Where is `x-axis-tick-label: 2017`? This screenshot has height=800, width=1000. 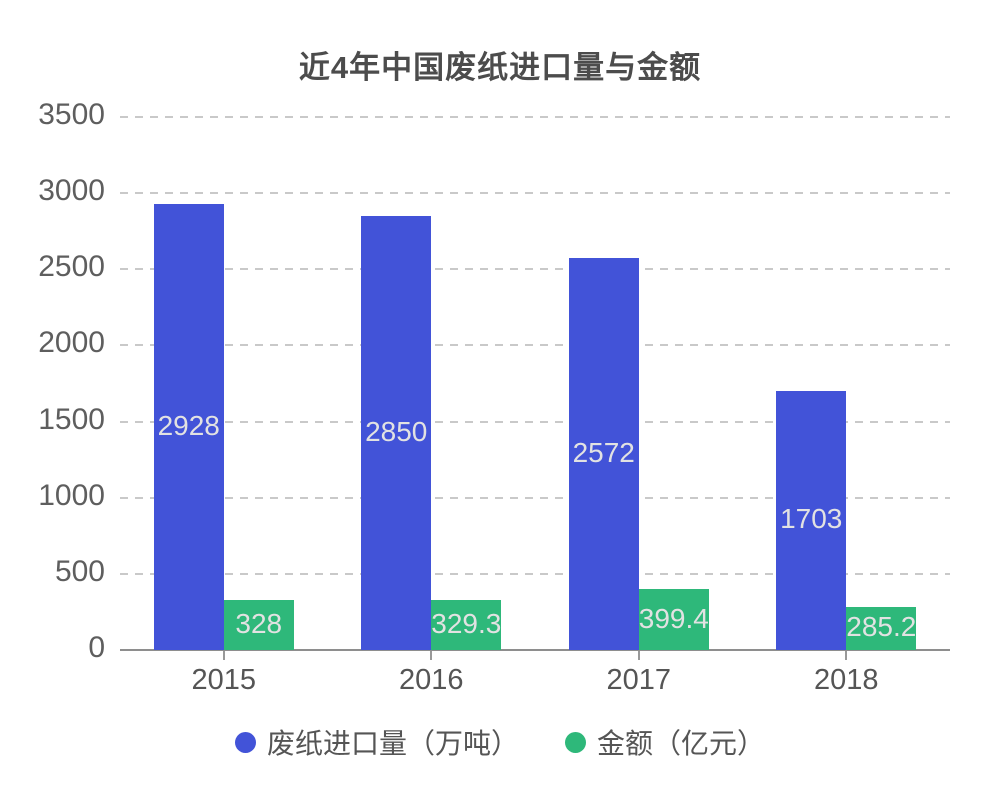
x-axis-tick-label: 2017 is located at coordinates (638, 680).